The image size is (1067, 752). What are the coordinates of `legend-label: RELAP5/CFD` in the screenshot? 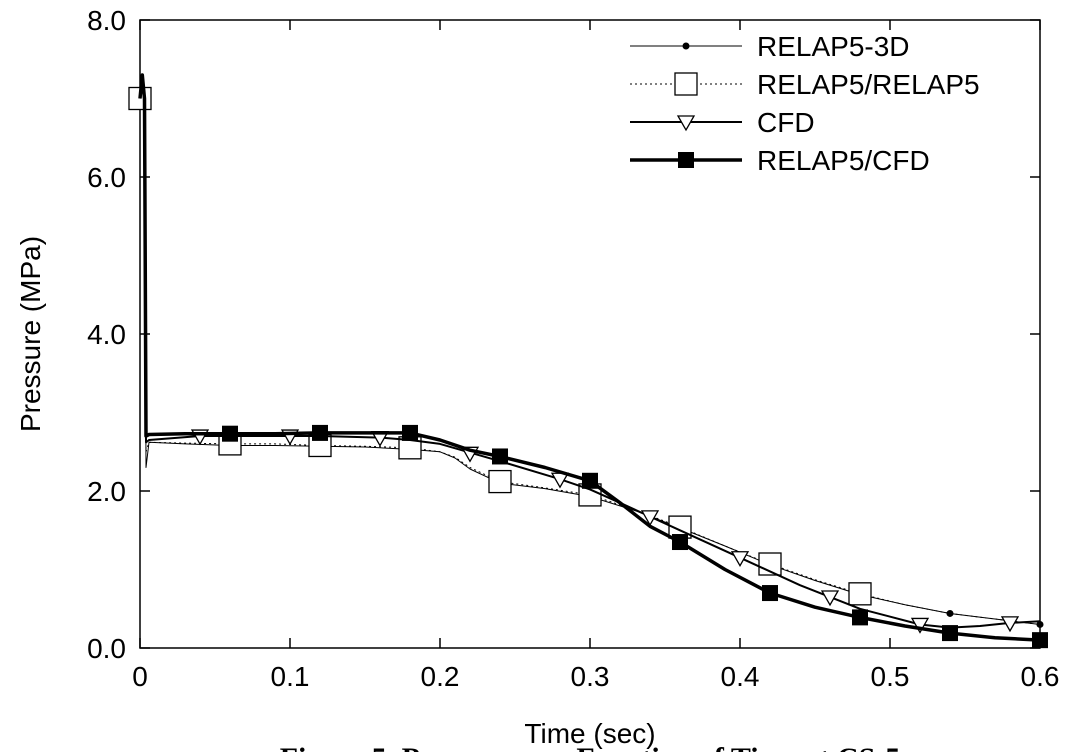 It's located at (843, 160).